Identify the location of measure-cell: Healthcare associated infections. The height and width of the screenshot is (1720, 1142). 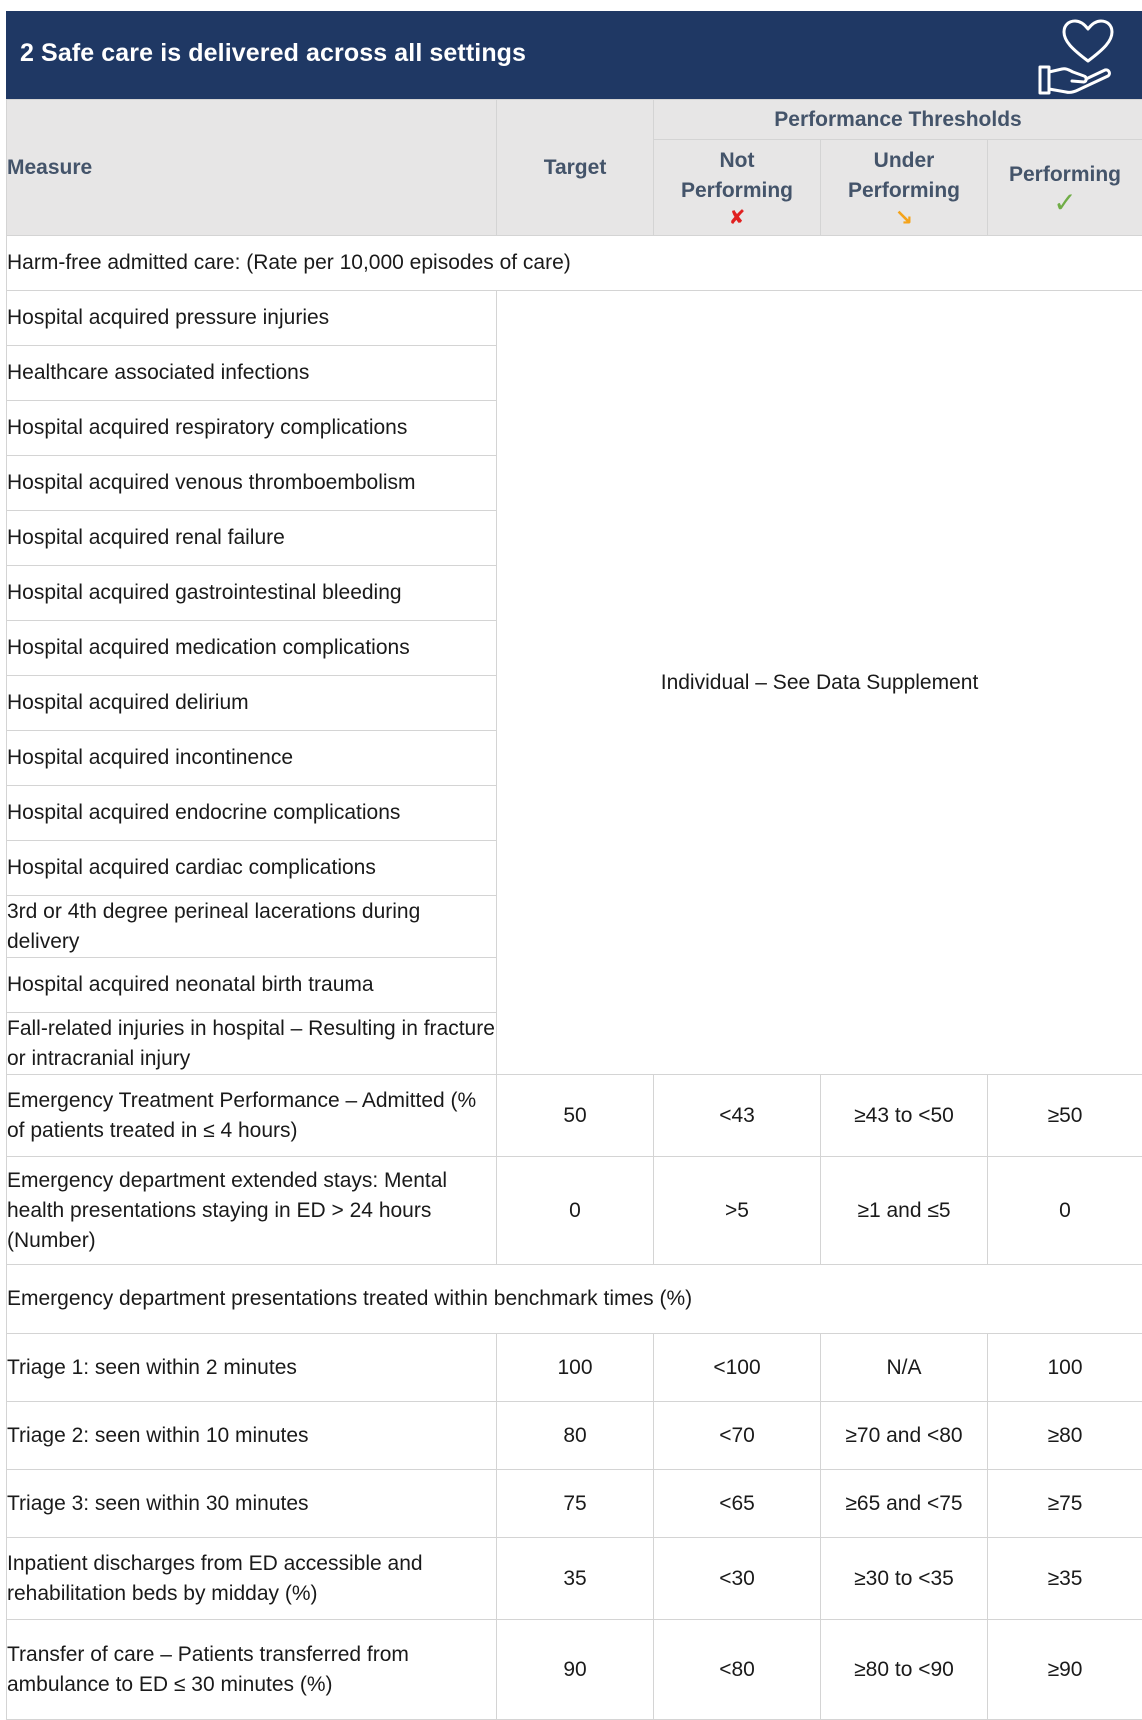
(252, 373).